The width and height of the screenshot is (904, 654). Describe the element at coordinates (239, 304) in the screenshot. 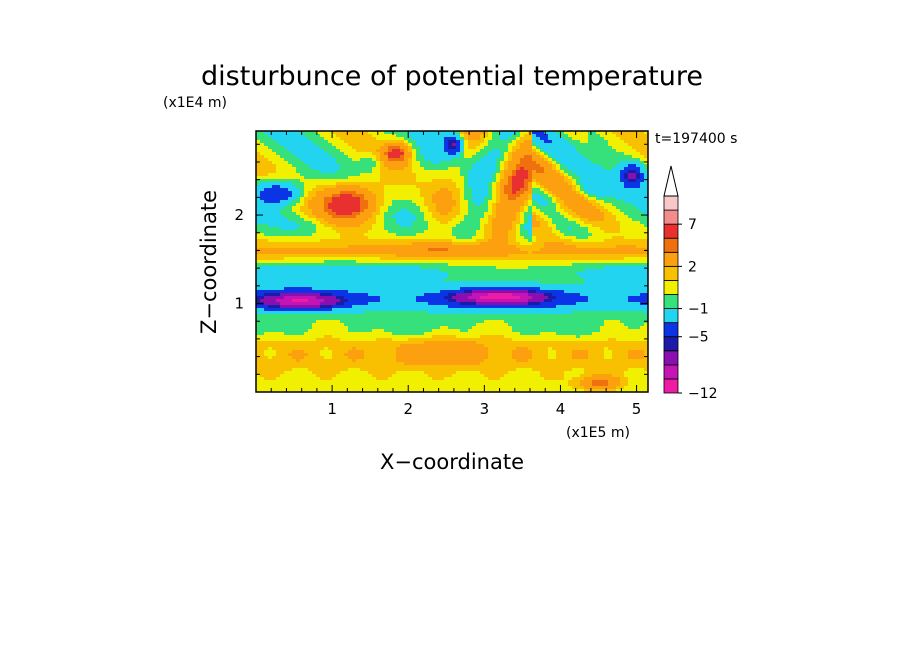

I see `y-tick-label: 1` at that location.